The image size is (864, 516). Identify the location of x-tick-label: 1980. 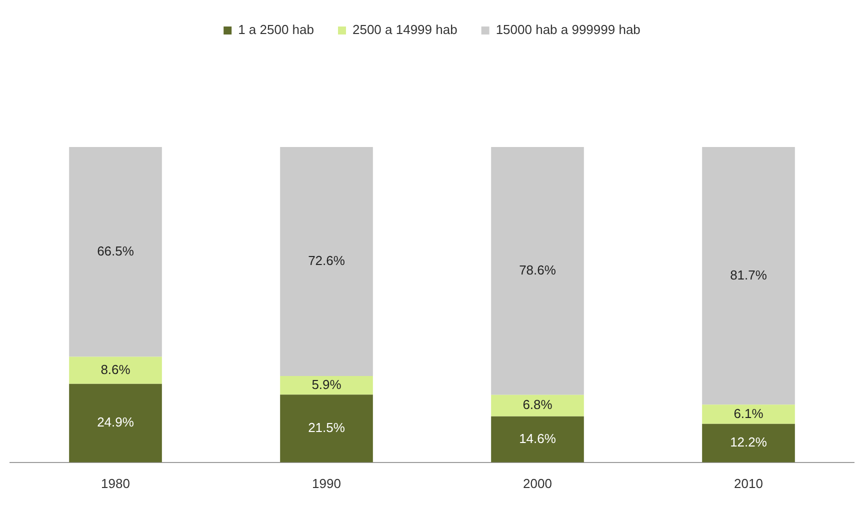
(115, 483).